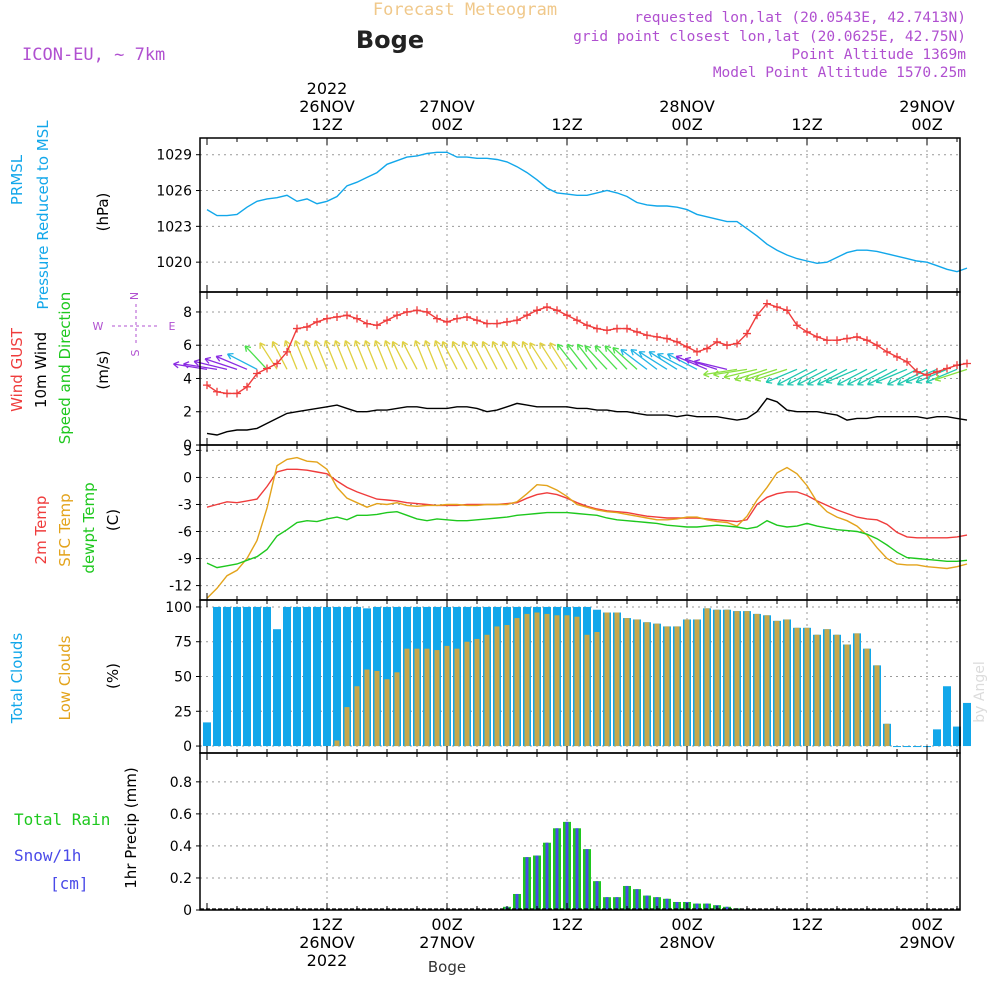  I want to click on cloud-axis-labels: Total Clouds Low Clouds (%), so click(65, 679).